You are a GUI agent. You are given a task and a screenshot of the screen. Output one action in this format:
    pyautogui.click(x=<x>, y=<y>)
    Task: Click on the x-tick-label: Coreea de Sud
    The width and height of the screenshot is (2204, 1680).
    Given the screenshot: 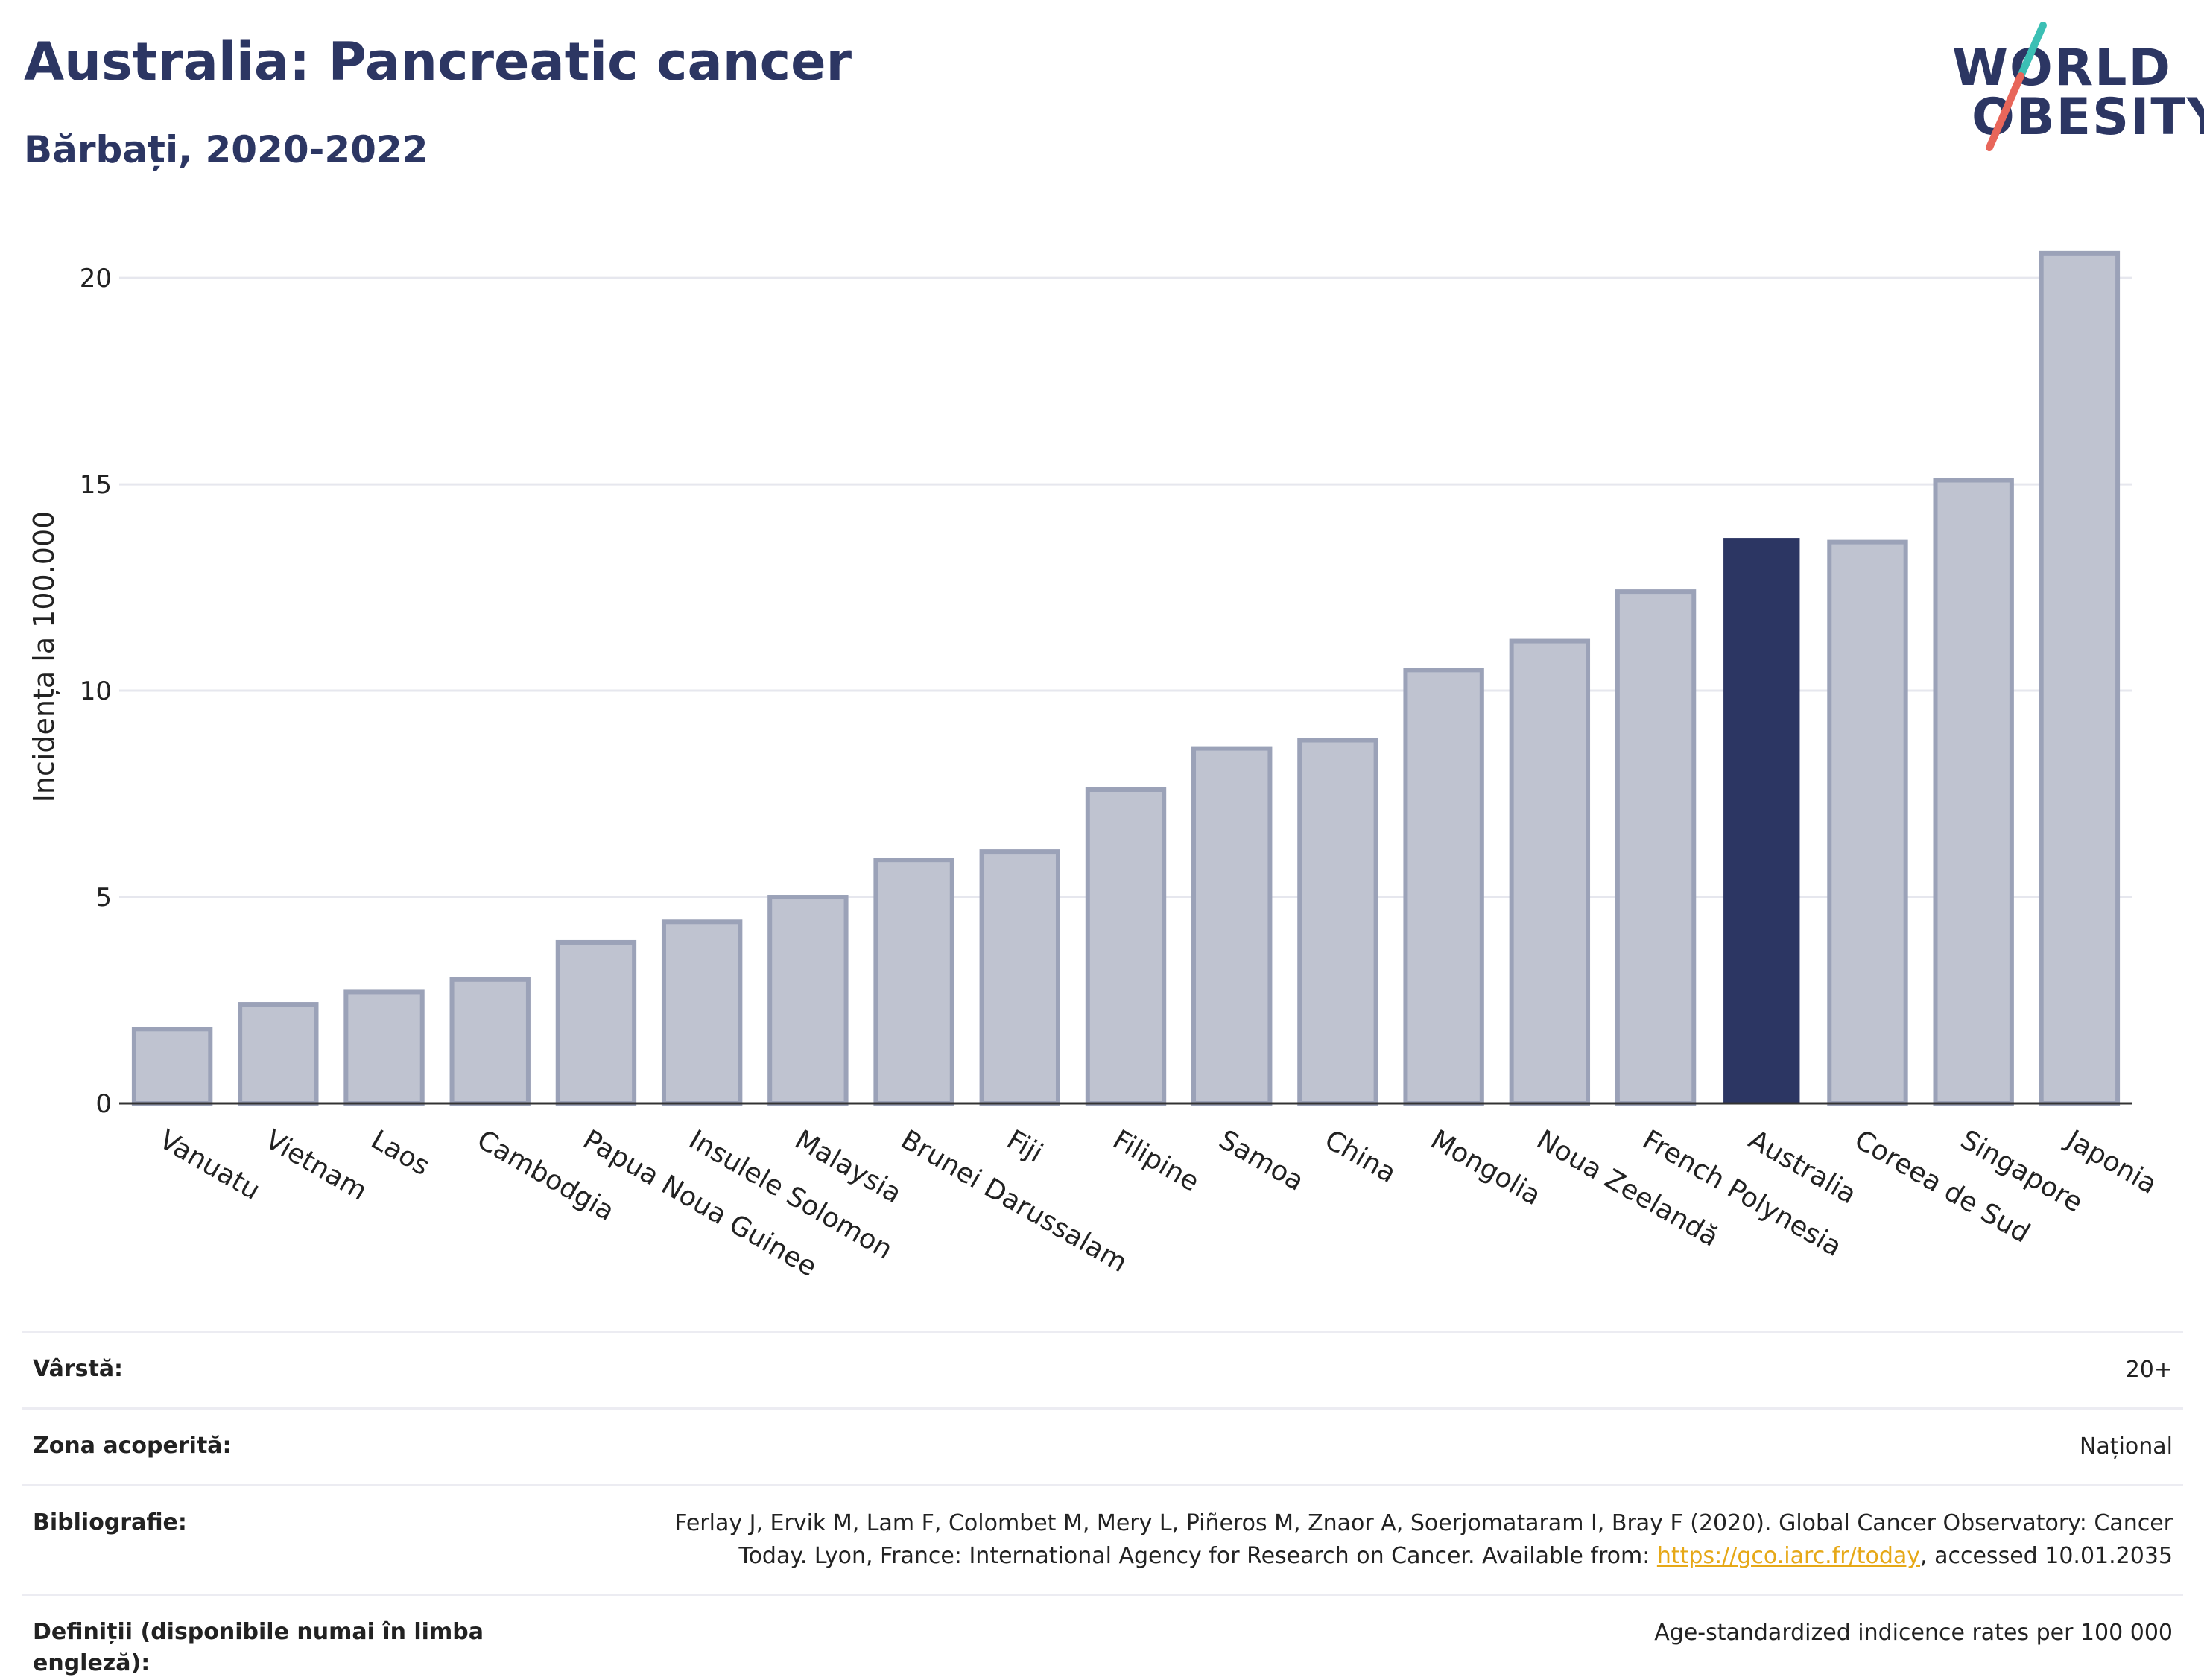 What is the action you would take?
    pyautogui.click(x=1942, y=1186)
    